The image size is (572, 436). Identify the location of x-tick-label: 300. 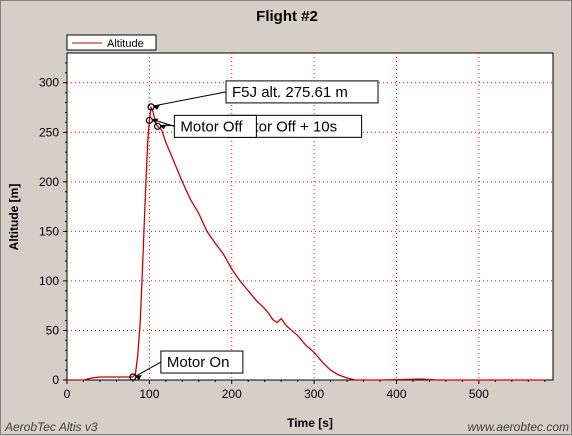
(314, 394).